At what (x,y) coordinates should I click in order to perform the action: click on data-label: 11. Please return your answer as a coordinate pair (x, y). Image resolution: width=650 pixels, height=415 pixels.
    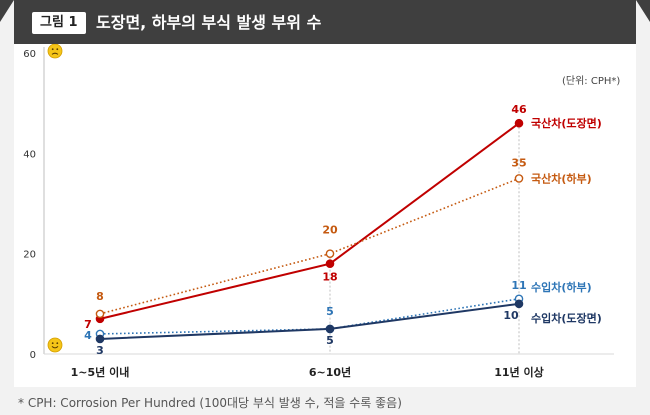
    Looking at the image, I should click on (518, 285).